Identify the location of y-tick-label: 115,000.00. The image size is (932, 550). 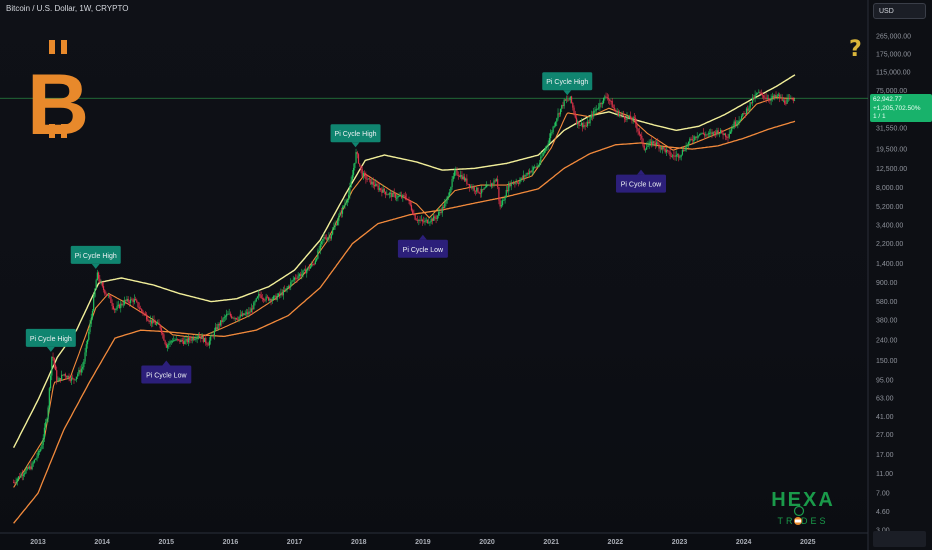
(893, 73).